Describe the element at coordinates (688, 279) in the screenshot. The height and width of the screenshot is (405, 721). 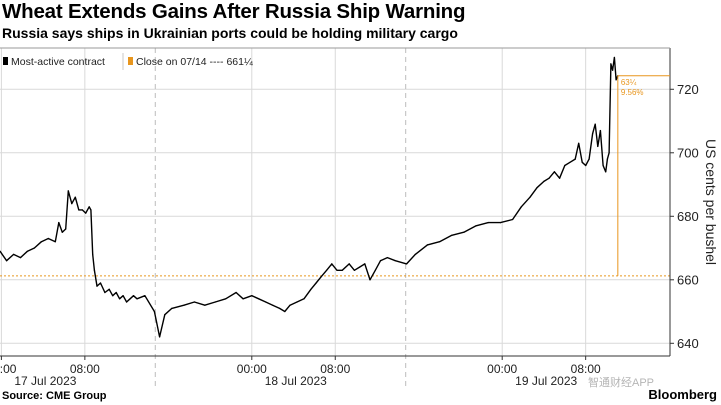
I see `y-tick-label: 660` at that location.